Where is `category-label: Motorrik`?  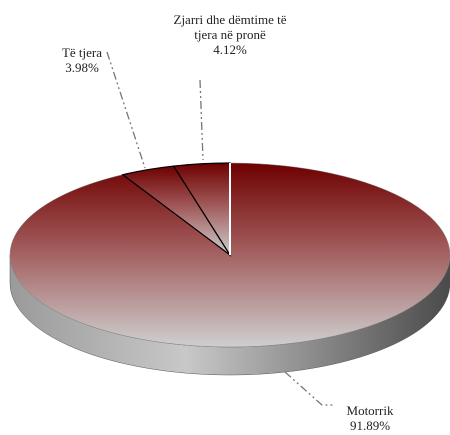 category-label: Motorrik is located at coordinates (370, 410).